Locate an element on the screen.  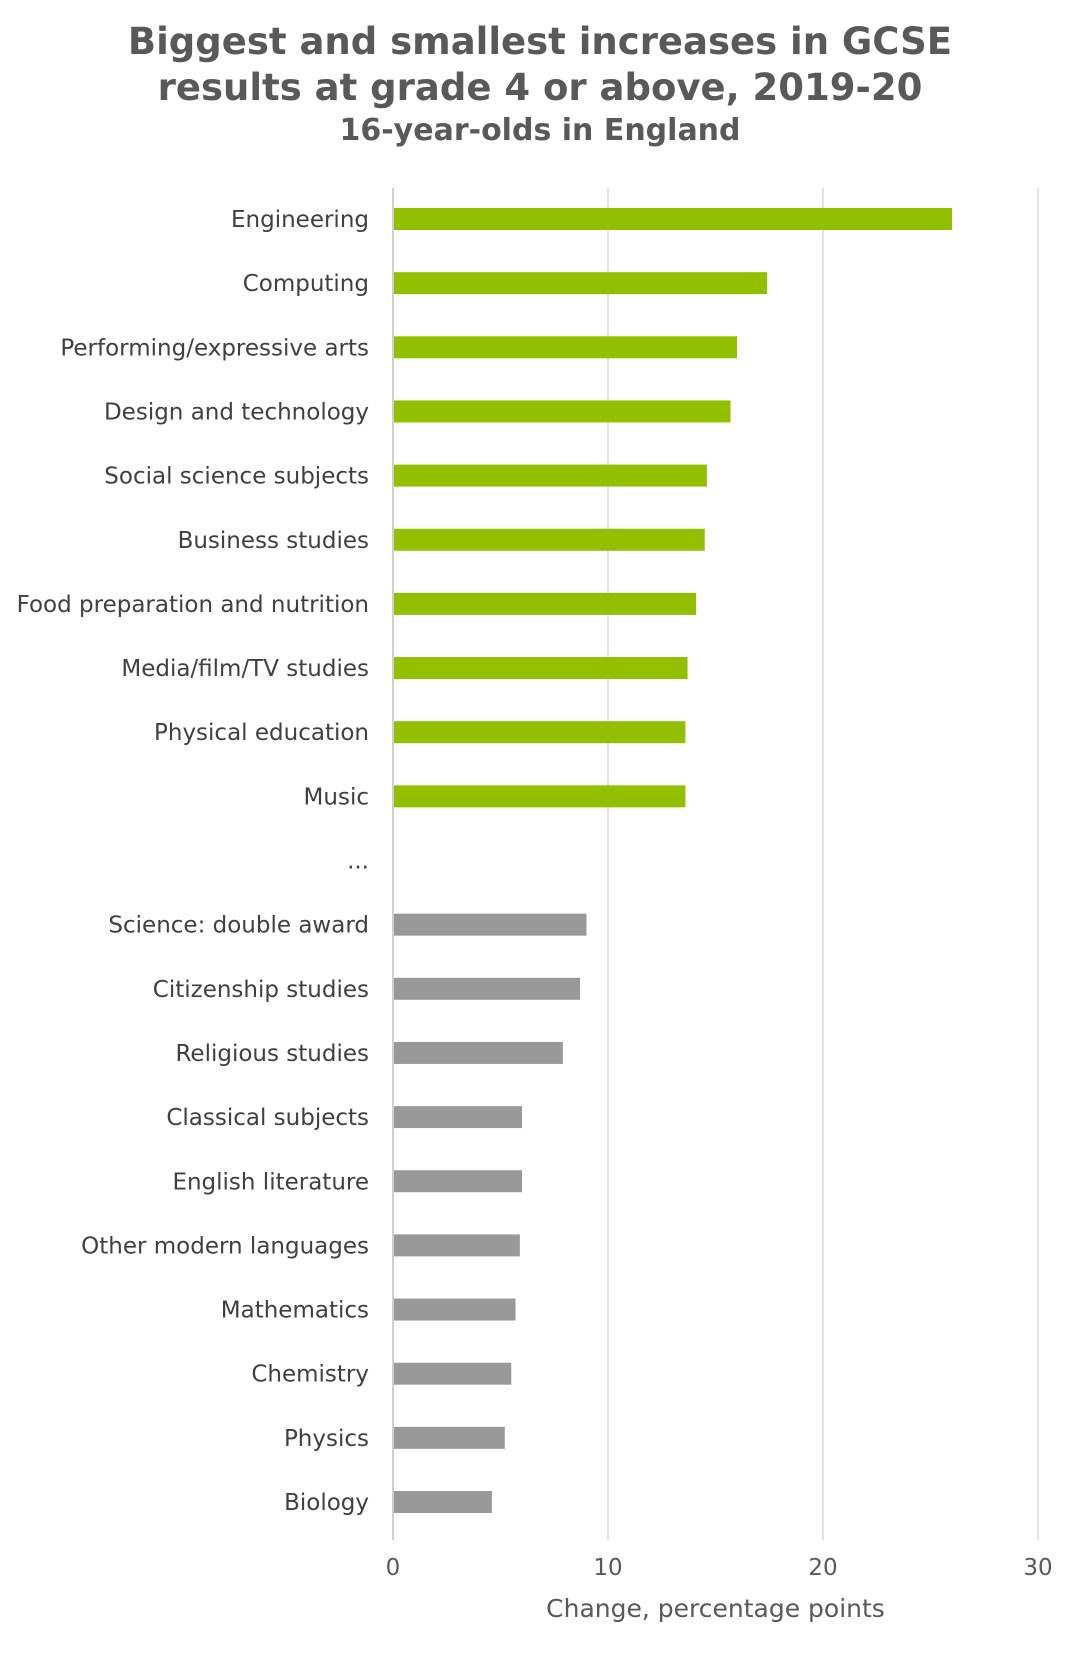
category-label: Media/film/TV studies is located at coordinates (245, 669).